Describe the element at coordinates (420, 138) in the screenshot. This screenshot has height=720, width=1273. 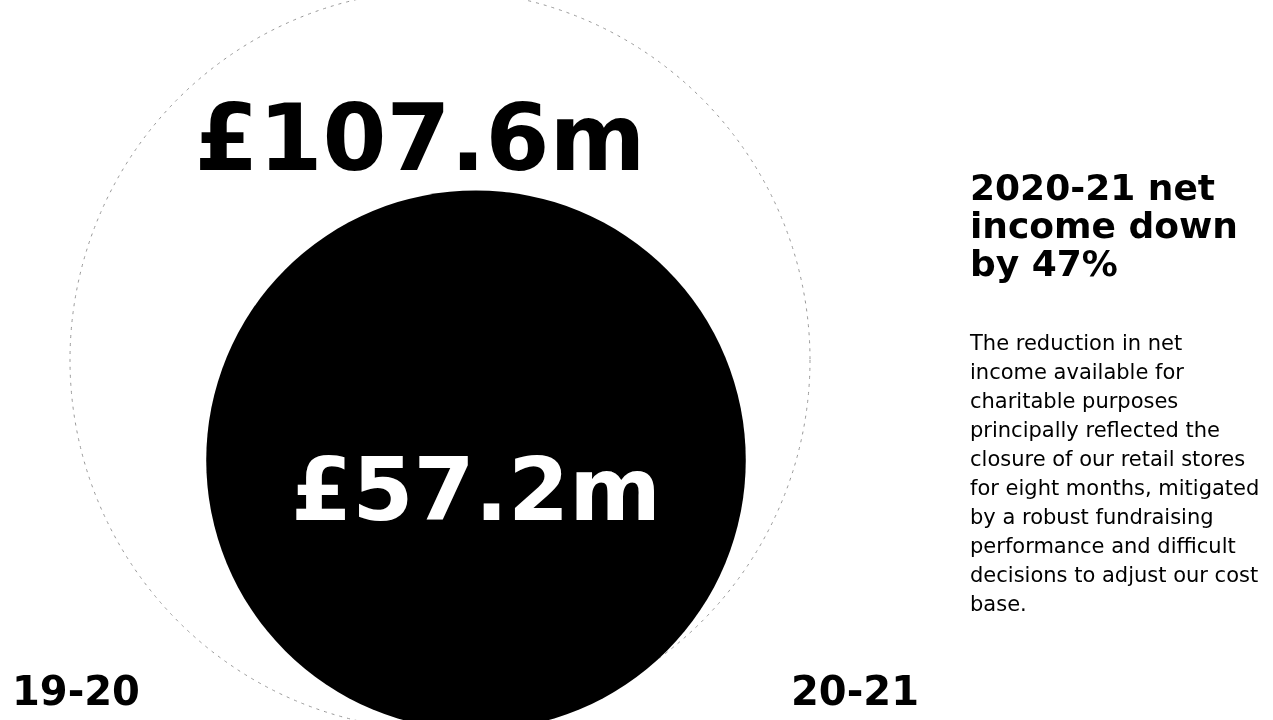
I see `data-label: £107.6m` at that location.